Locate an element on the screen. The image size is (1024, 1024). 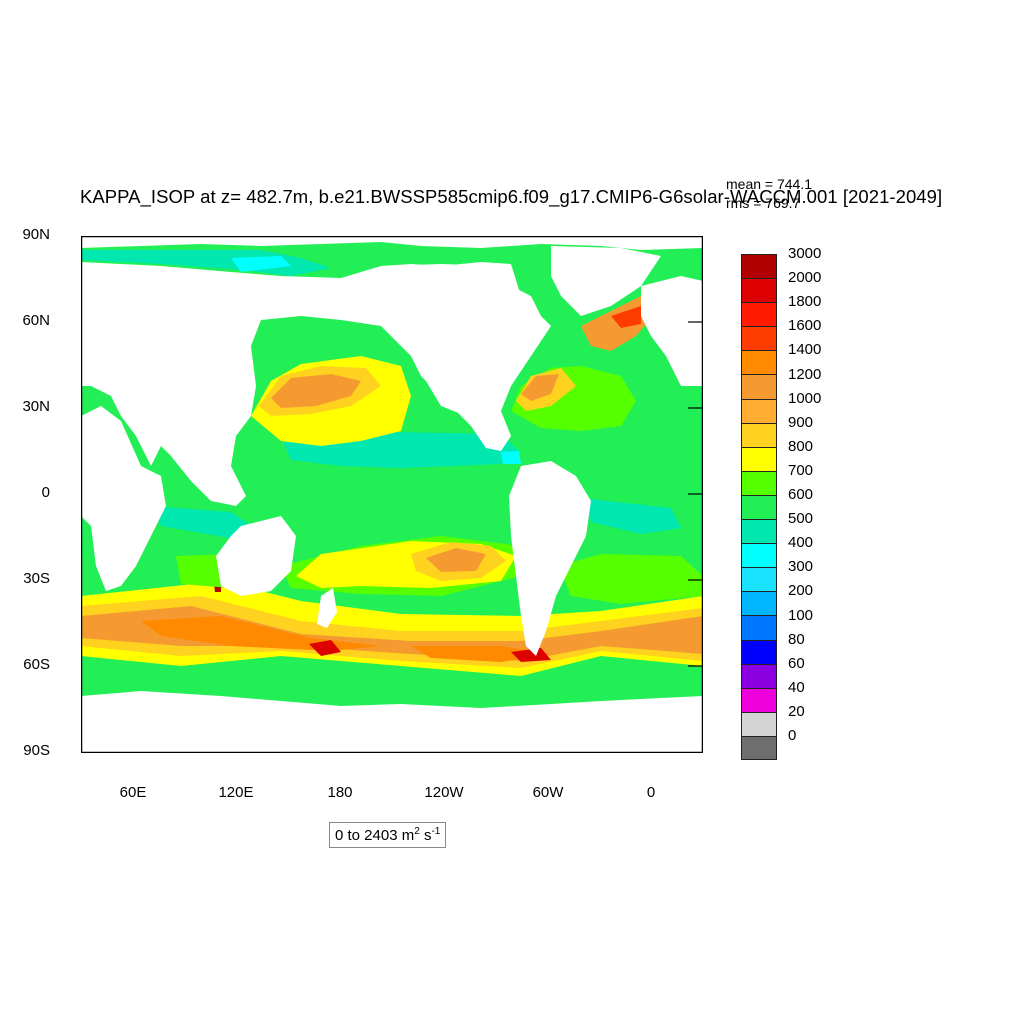
so-orange is located at coordinates (392, 633).